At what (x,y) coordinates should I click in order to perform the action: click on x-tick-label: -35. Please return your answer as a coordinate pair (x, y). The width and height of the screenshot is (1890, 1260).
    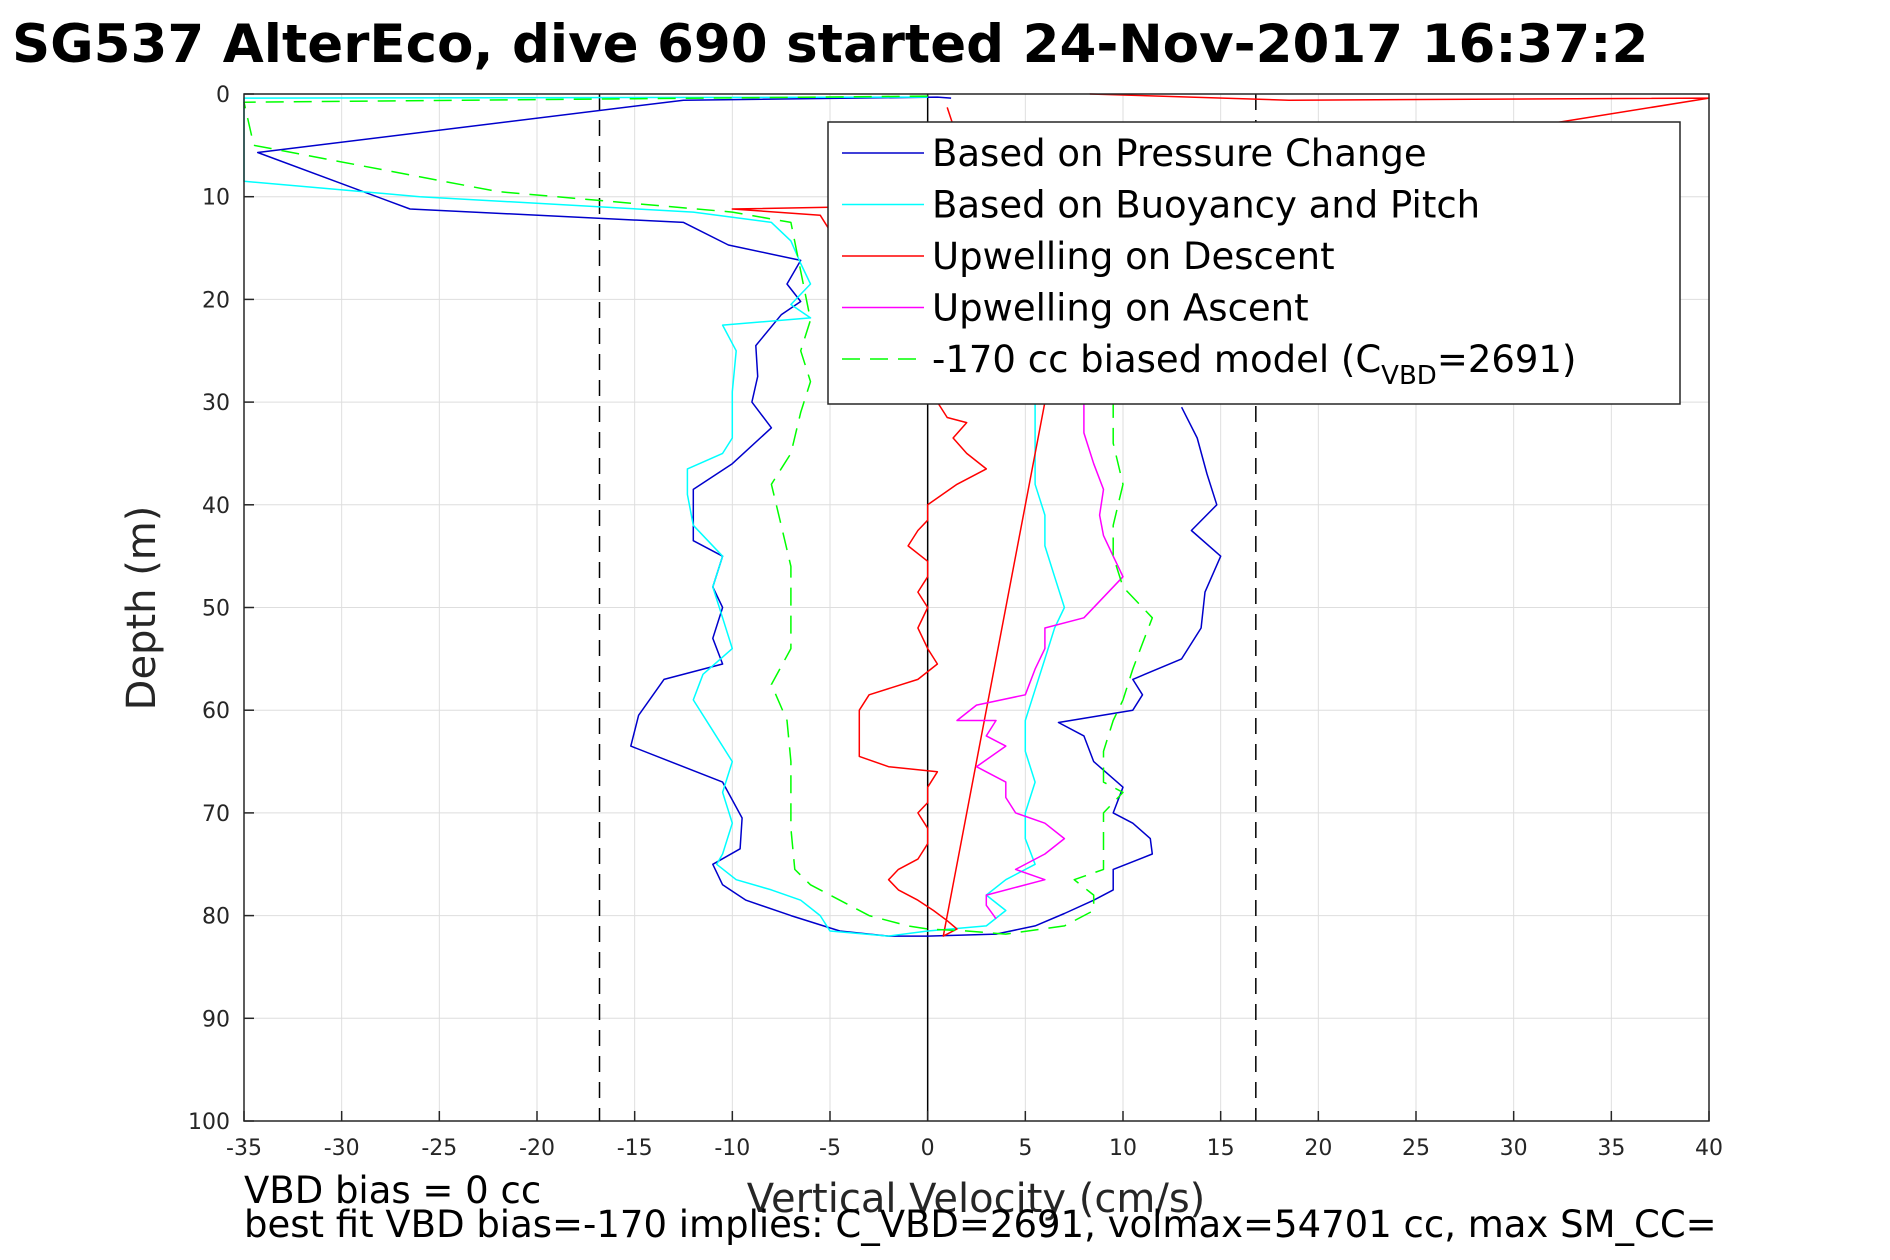
    Looking at the image, I should click on (244, 1148).